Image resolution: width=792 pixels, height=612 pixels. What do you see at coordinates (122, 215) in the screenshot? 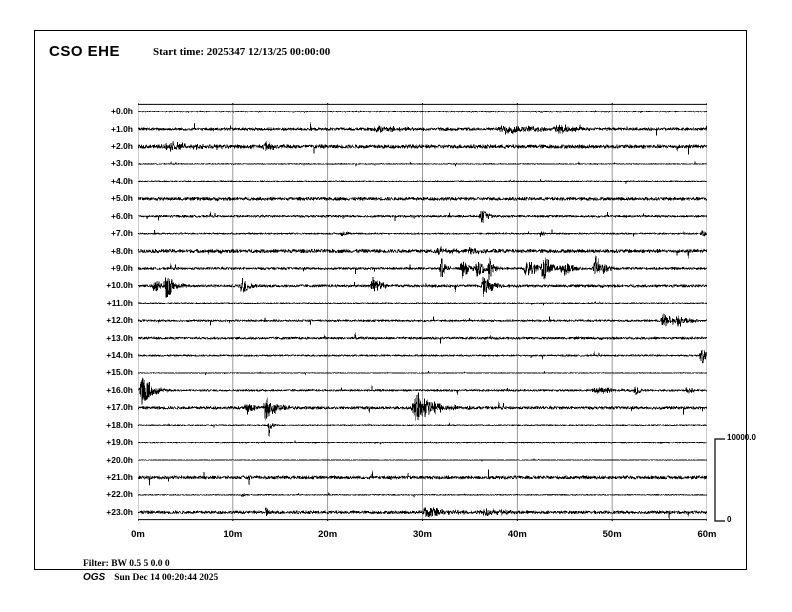
I see `y-axis-tick-label: +6.0h` at bounding box center [122, 215].